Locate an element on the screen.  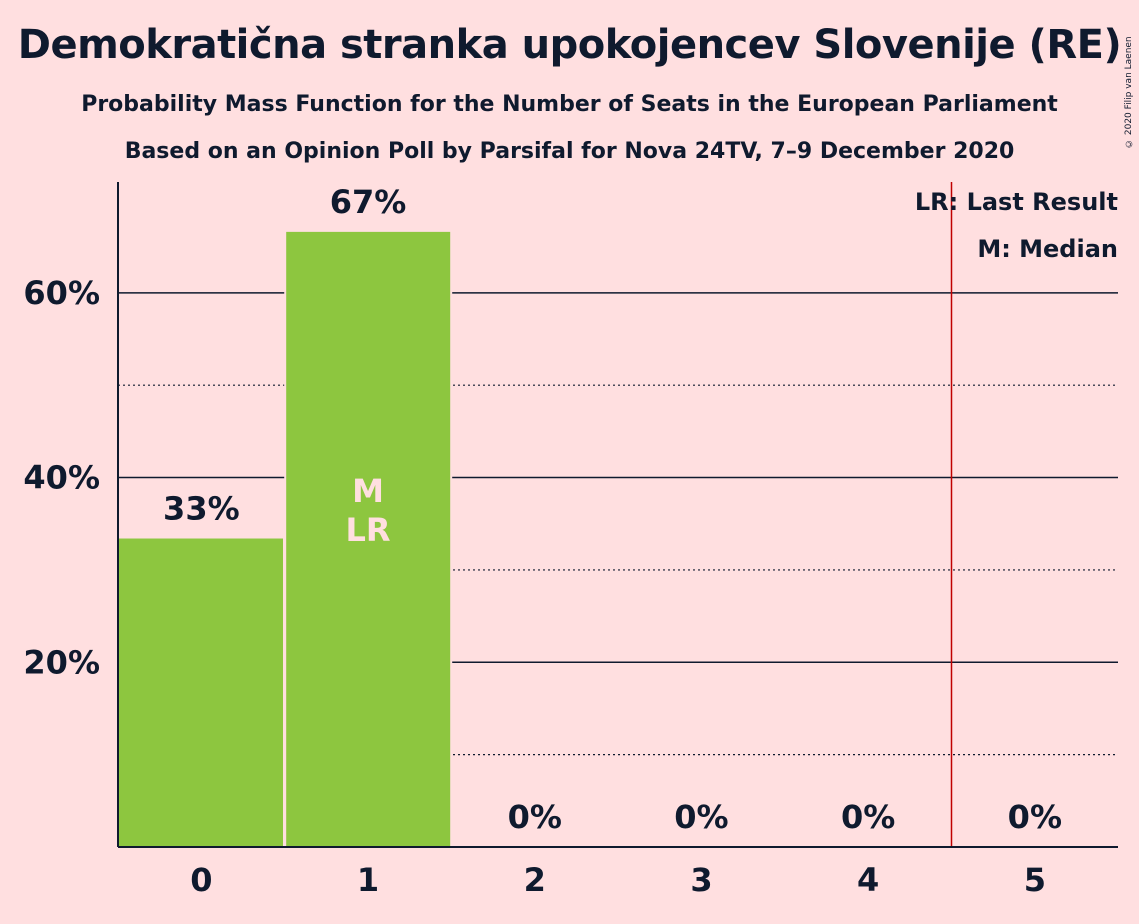
x-tick-label: 3 is located at coordinates (701, 880).